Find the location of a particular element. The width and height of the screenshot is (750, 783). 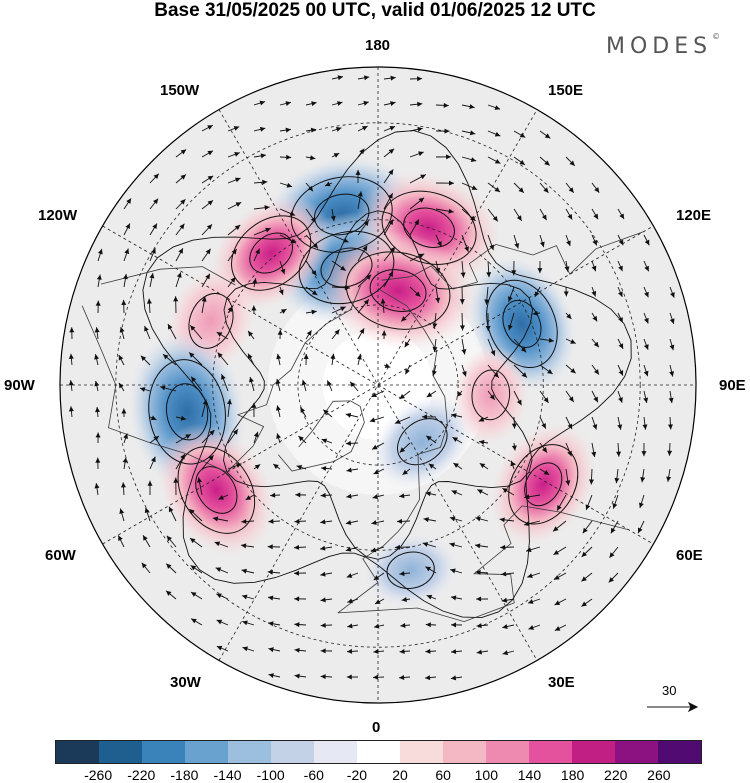

colorbar-tick-label: 140 is located at coordinates (529, 775).